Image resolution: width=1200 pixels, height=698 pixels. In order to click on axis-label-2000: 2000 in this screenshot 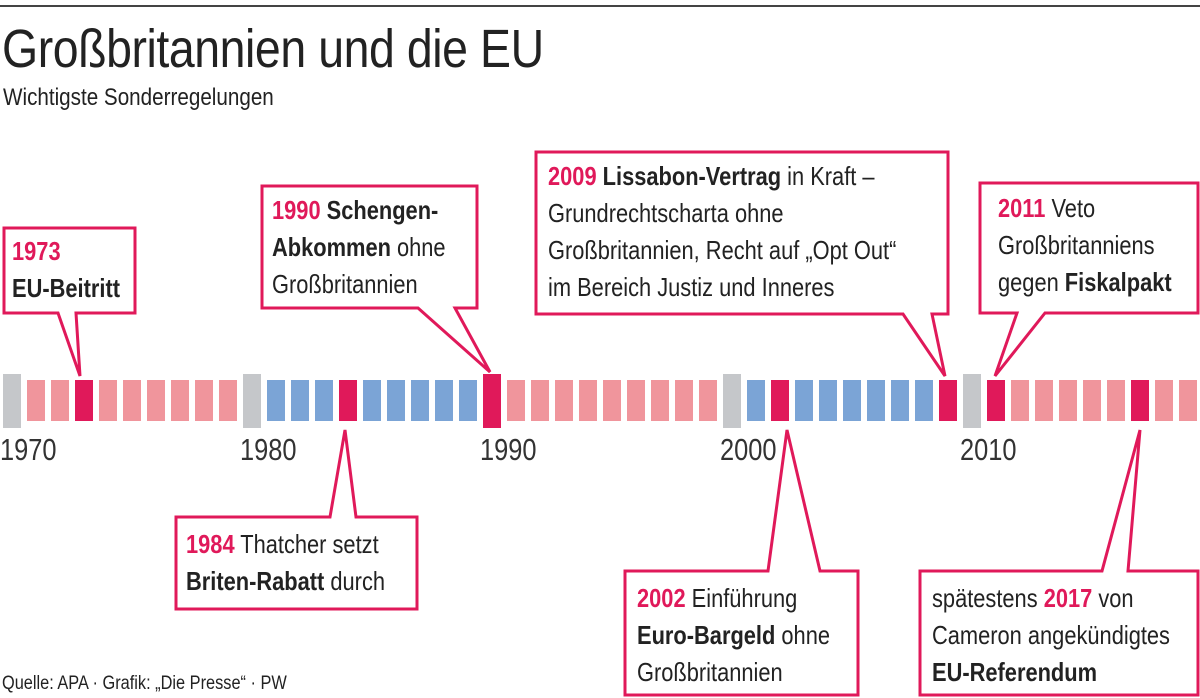, I will do `click(748, 449)`.